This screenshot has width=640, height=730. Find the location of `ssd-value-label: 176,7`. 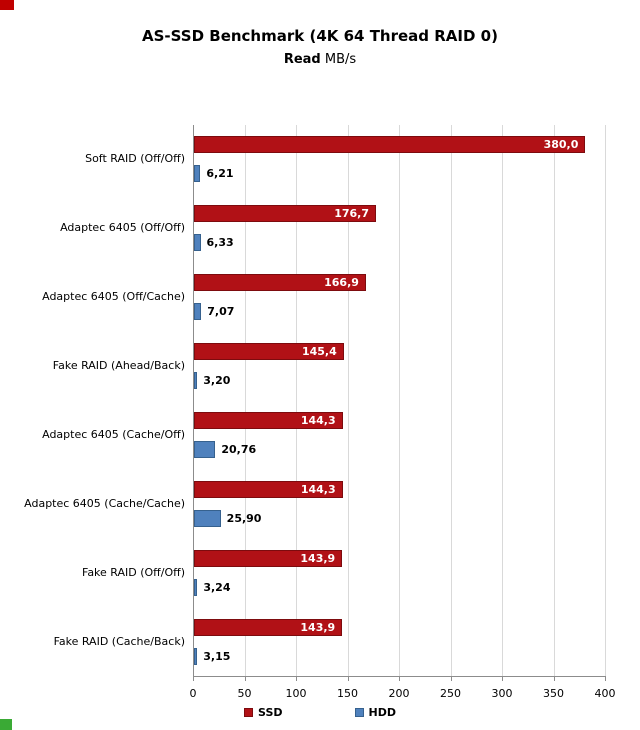

ssd-value-label: 176,7 is located at coordinates (351, 213).